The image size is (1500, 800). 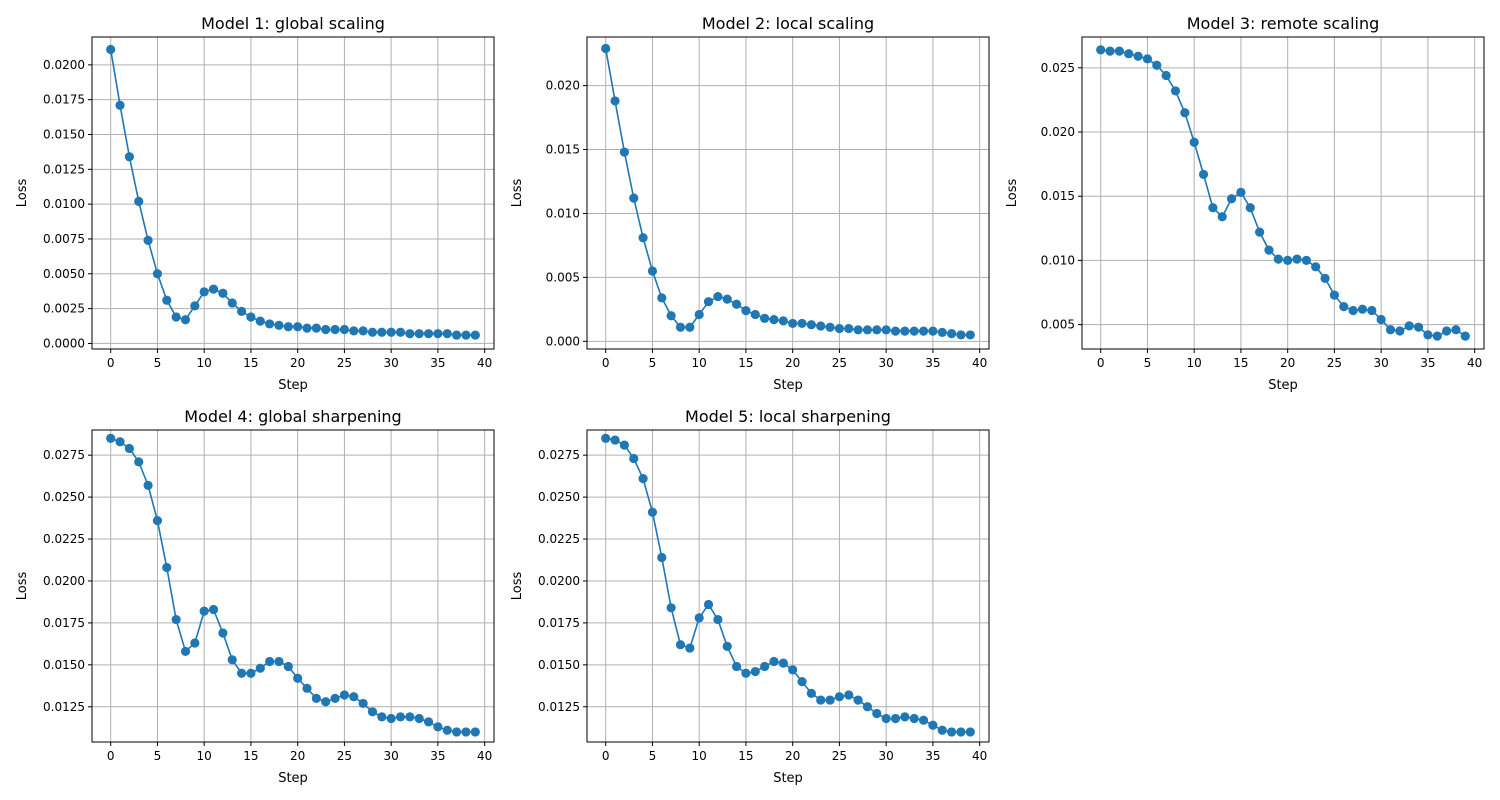 I want to click on axes-frame, so click(x=293, y=193).